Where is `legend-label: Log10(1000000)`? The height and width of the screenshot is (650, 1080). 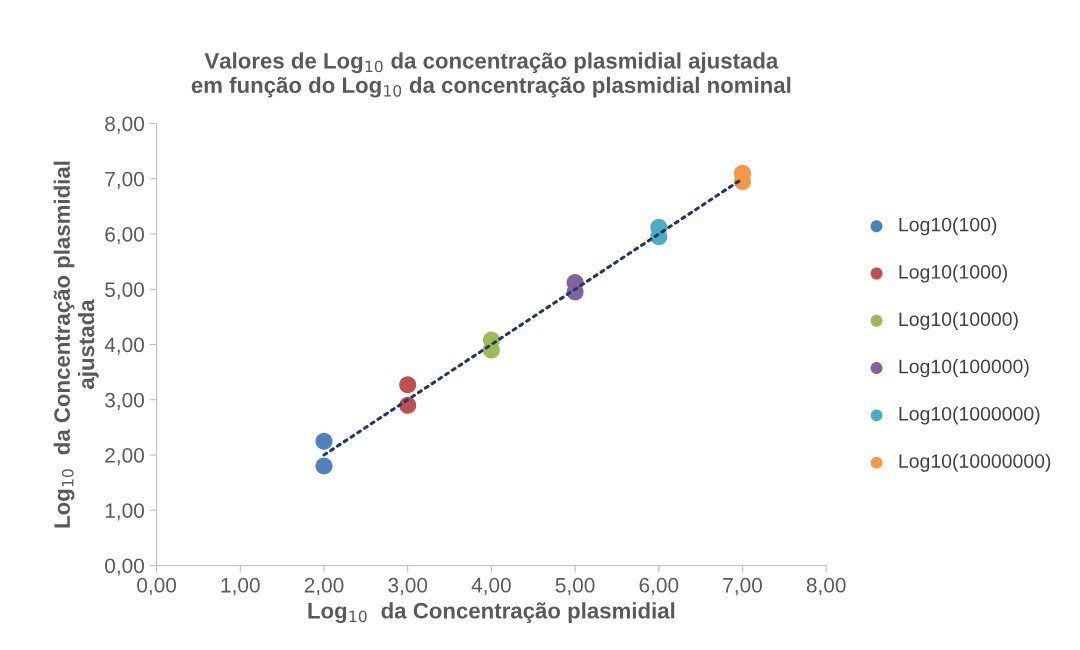 legend-label: Log10(1000000) is located at coordinates (969, 415).